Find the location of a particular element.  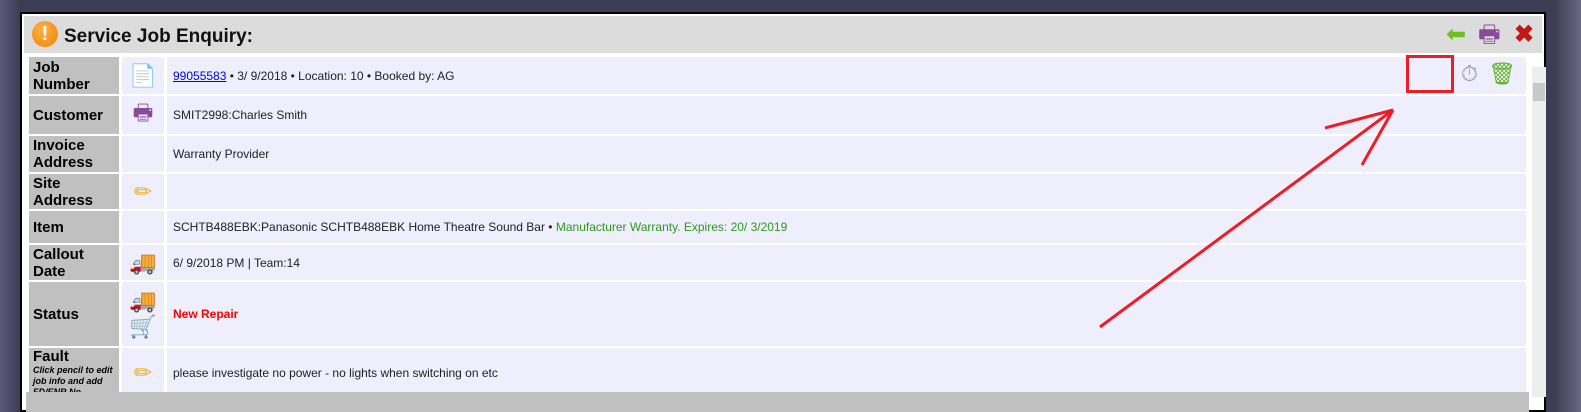

site-address-value is located at coordinates (846, 191).